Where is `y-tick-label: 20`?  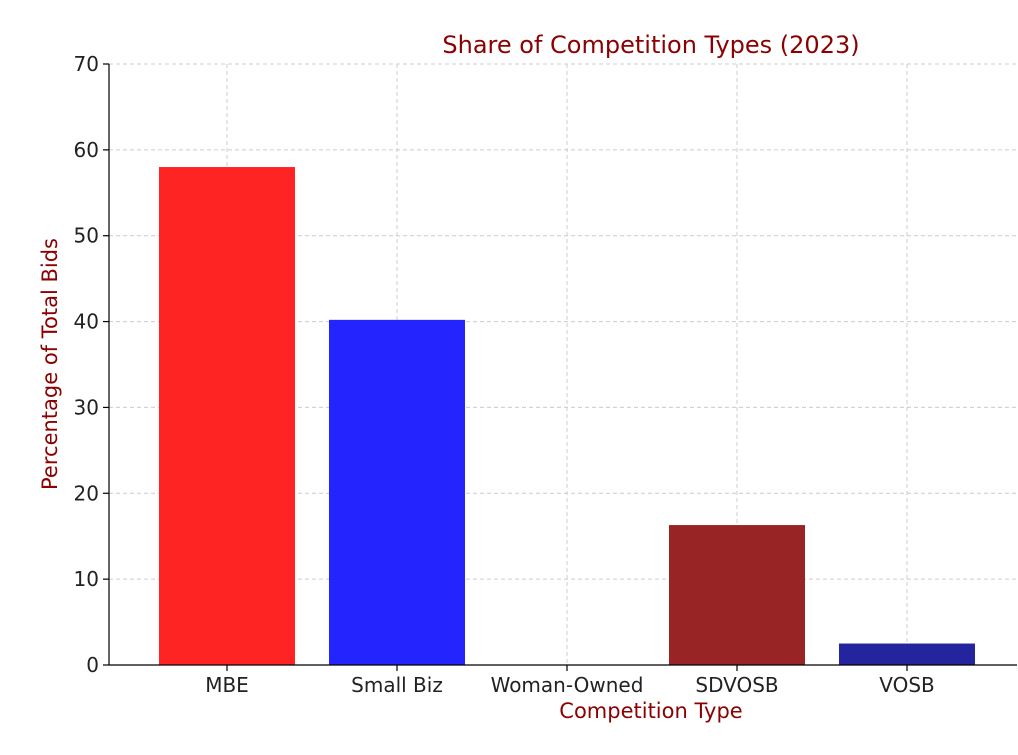 y-tick-label: 20 is located at coordinates (86, 493).